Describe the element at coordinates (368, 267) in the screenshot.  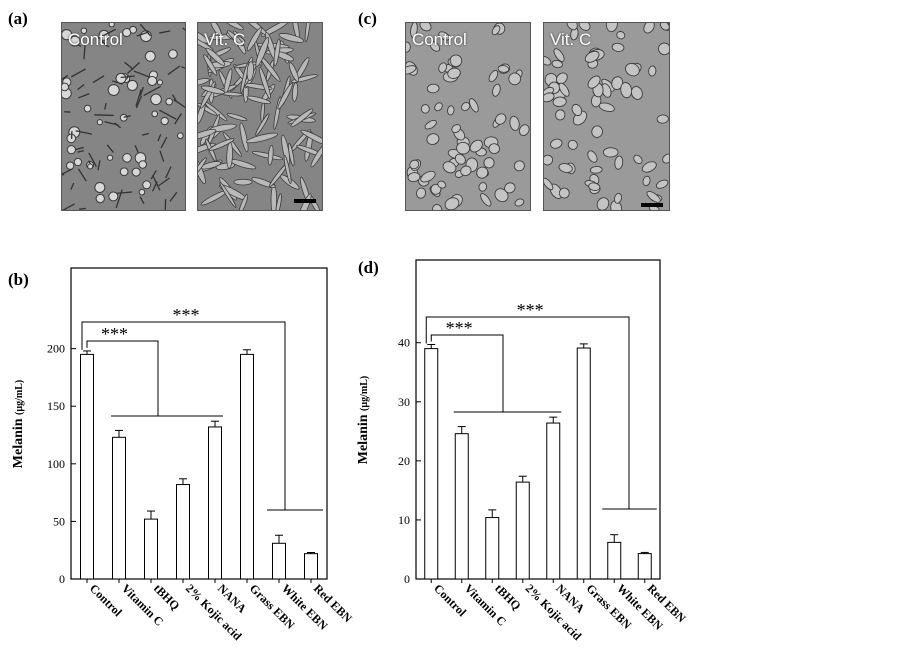
I see `panel-label-d: (d)` at that location.